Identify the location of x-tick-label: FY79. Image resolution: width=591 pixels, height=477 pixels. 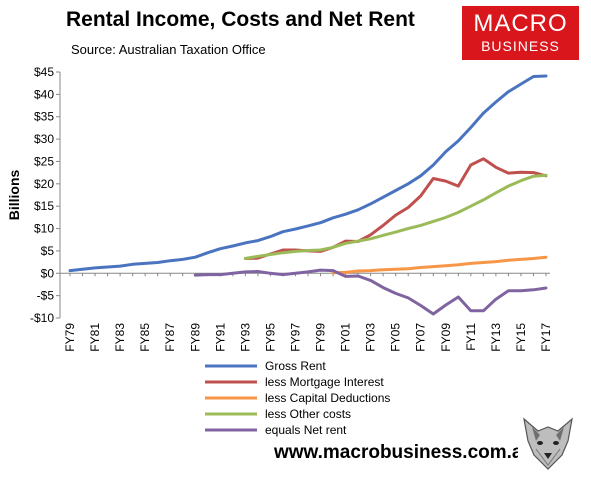
(70, 337).